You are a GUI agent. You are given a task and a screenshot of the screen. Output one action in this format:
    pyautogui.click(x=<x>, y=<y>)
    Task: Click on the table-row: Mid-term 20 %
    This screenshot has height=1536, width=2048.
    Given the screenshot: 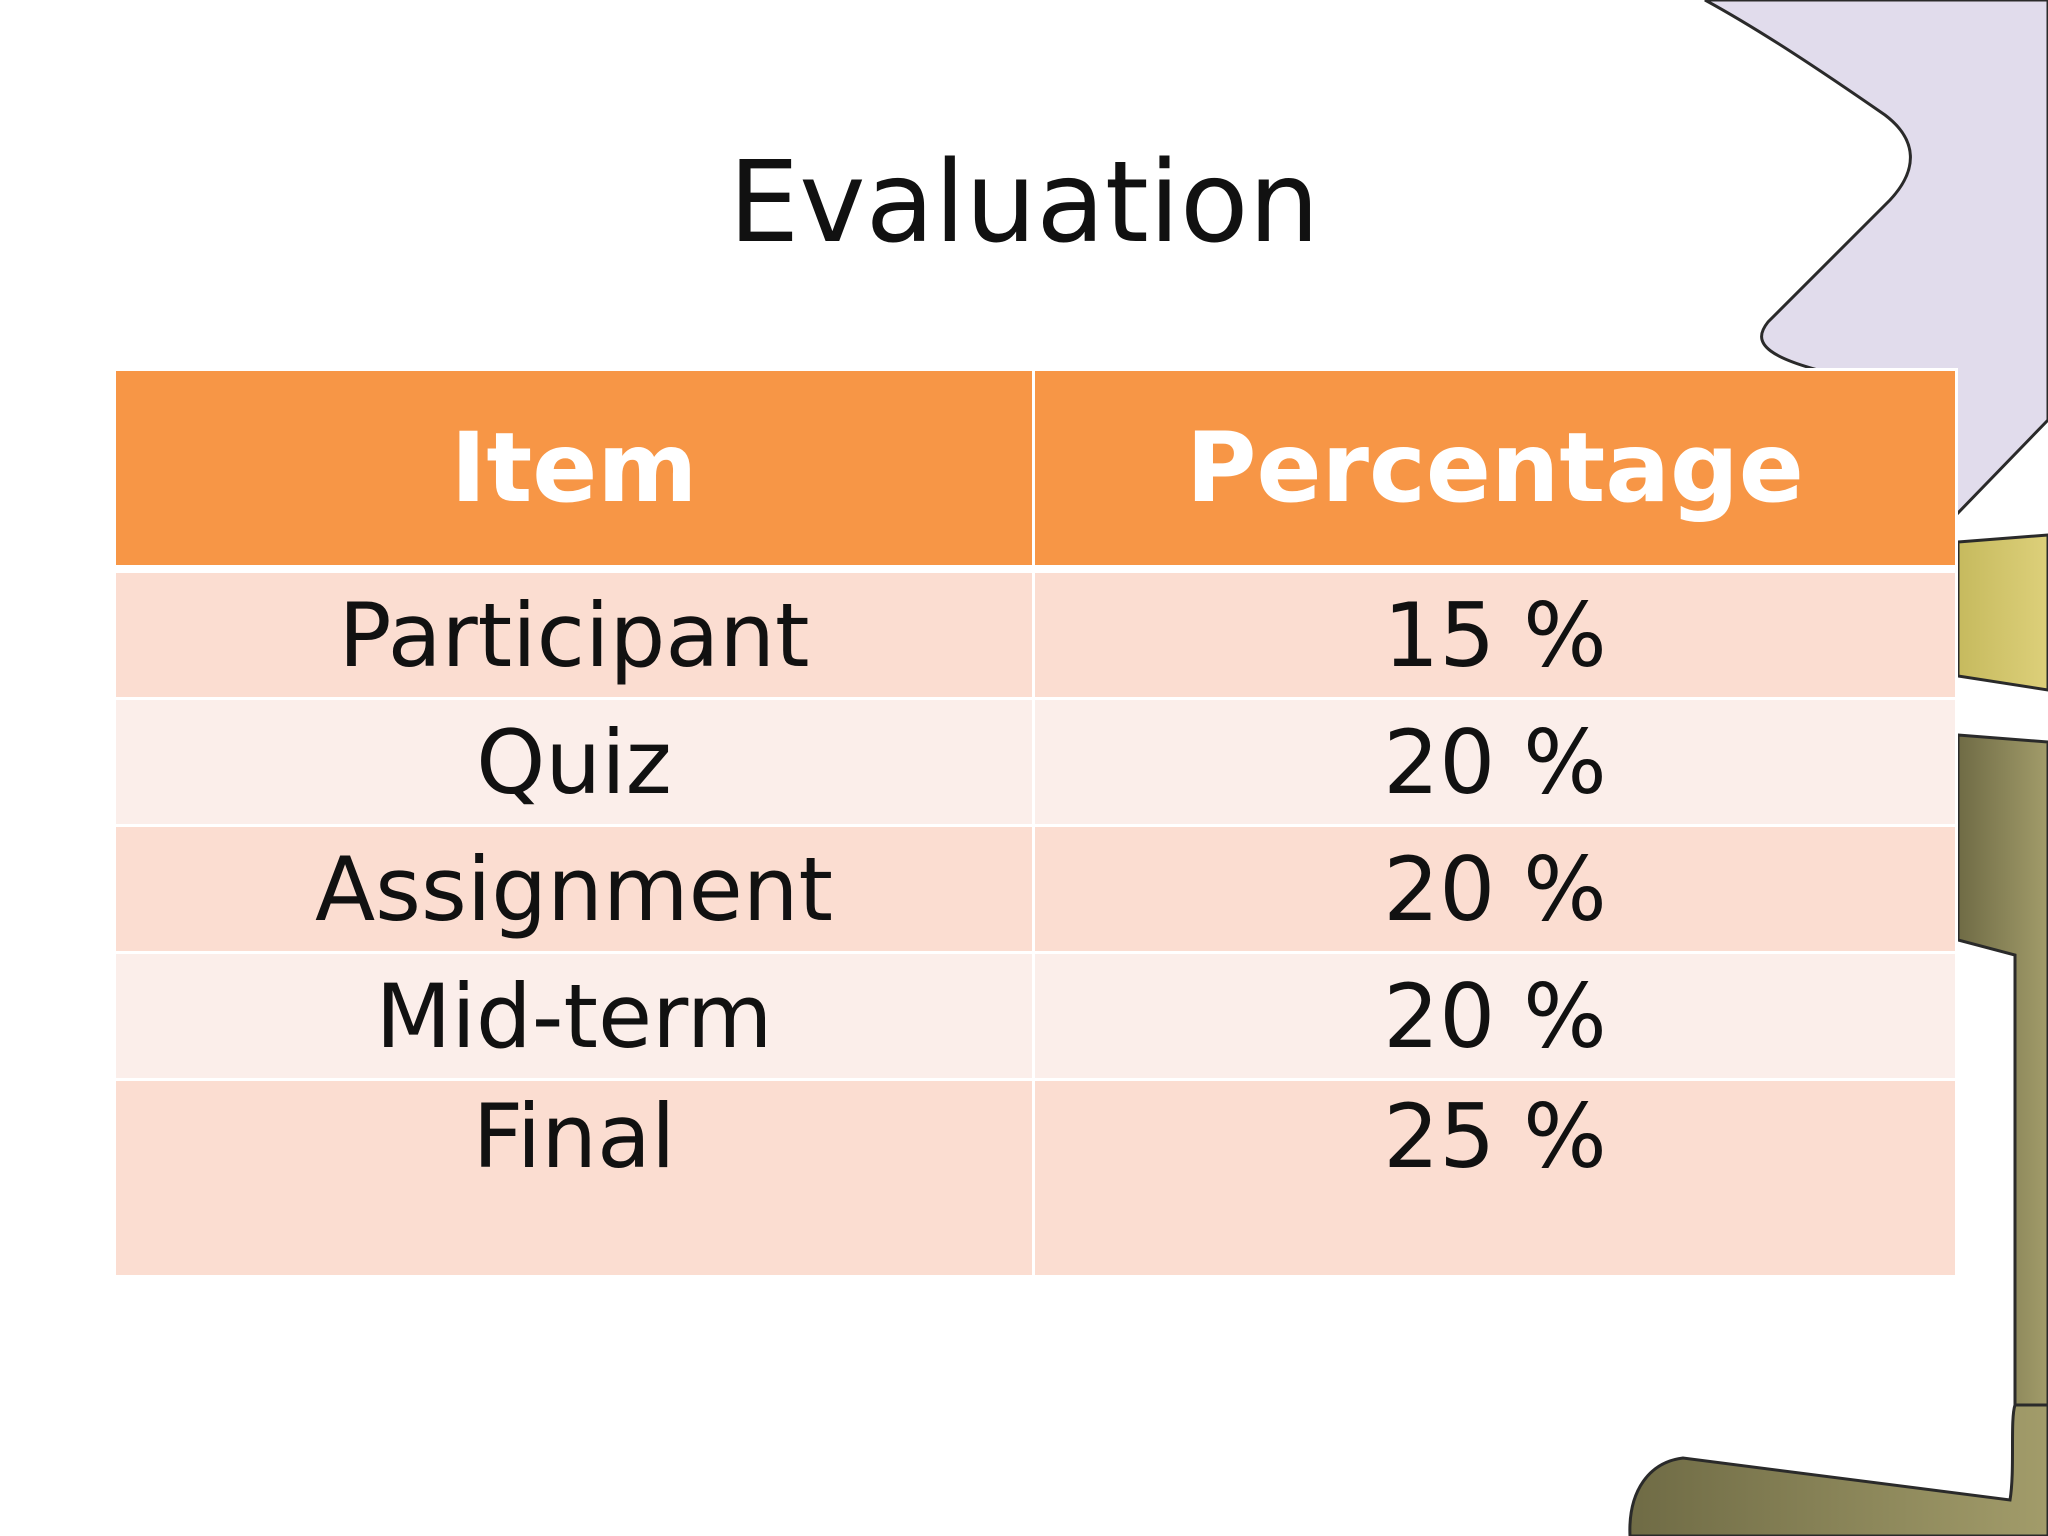 What is the action you would take?
    pyautogui.click(x=1035, y=1016)
    